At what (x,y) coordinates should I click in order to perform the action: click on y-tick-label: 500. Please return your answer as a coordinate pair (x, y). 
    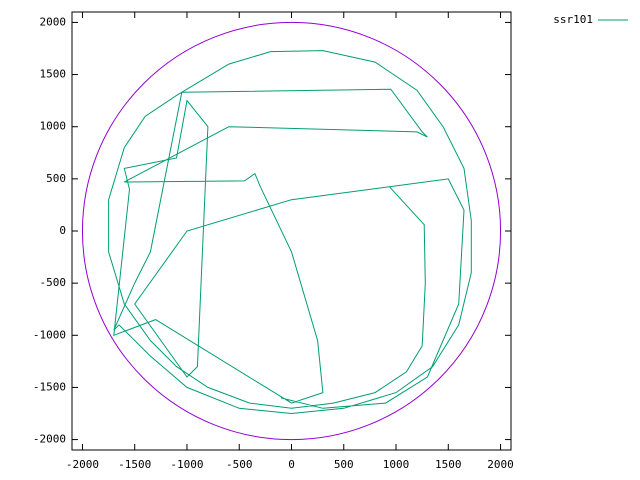
    Looking at the image, I should click on (56, 178).